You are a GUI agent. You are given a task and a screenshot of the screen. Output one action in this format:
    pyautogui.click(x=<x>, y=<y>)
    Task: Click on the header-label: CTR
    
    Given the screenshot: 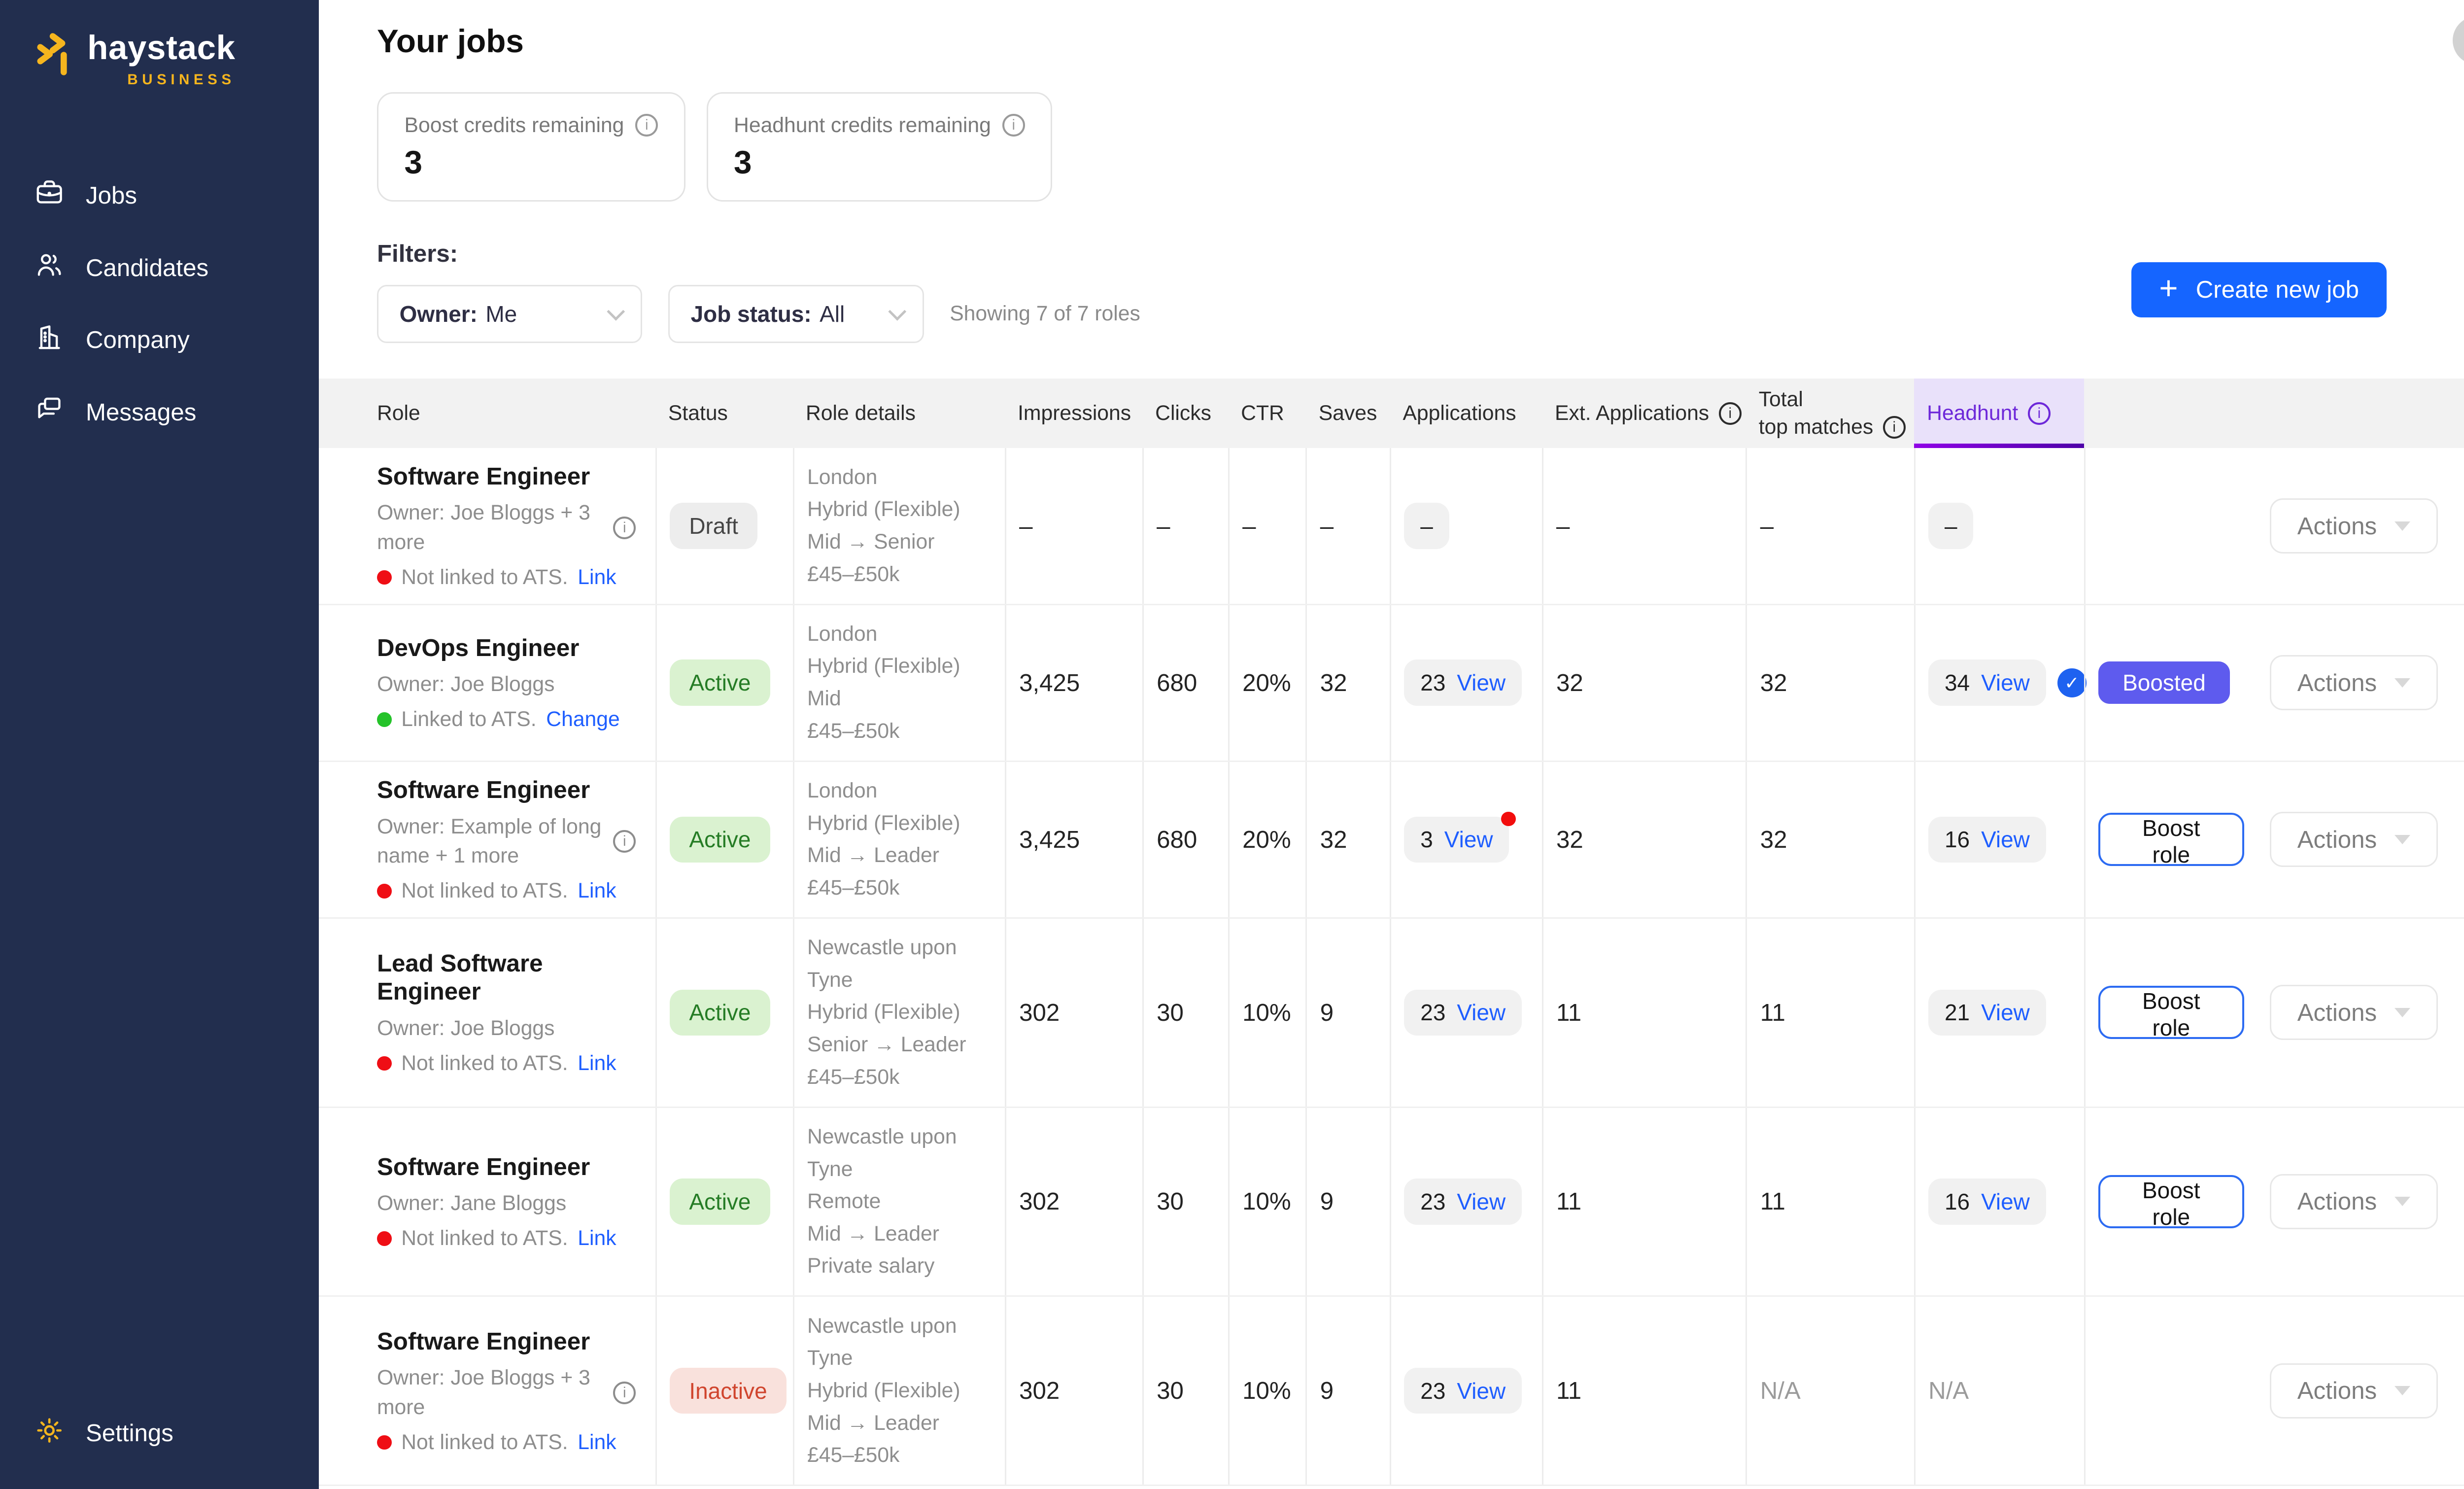 What is the action you would take?
    pyautogui.click(x=1262, y=413)
    